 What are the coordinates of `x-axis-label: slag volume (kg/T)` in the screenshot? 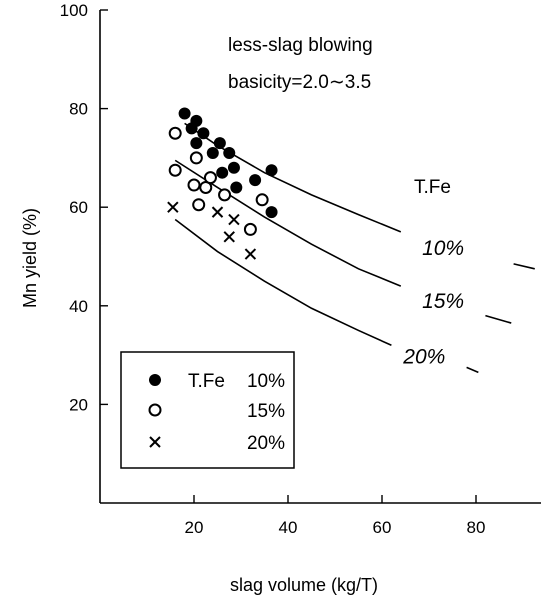 It's located at (304, 585).